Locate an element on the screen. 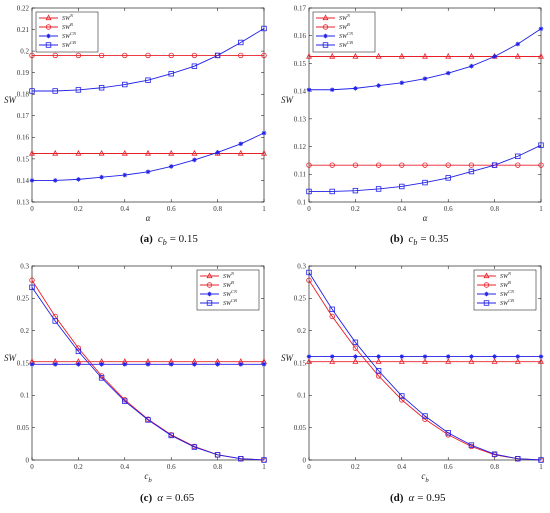 The height and width of the screenshot is (513, 550). legend-entry-label: SWCN is located at coordinates (507, 293).